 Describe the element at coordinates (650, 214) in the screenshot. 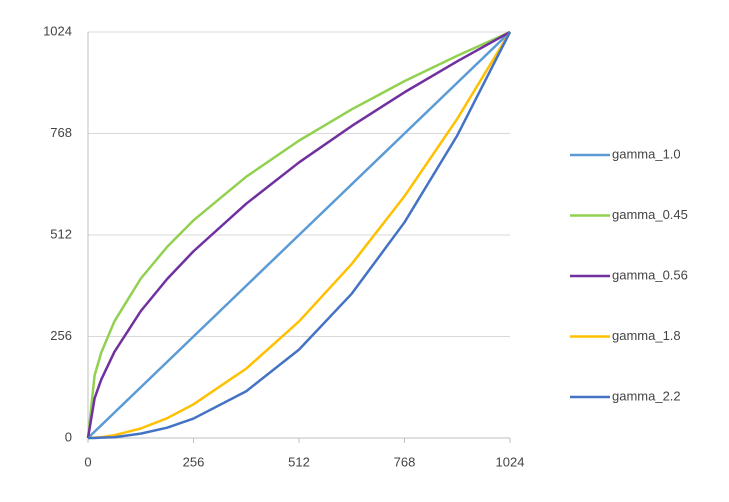

I see `legend-label: gamma_0.45` at that location.